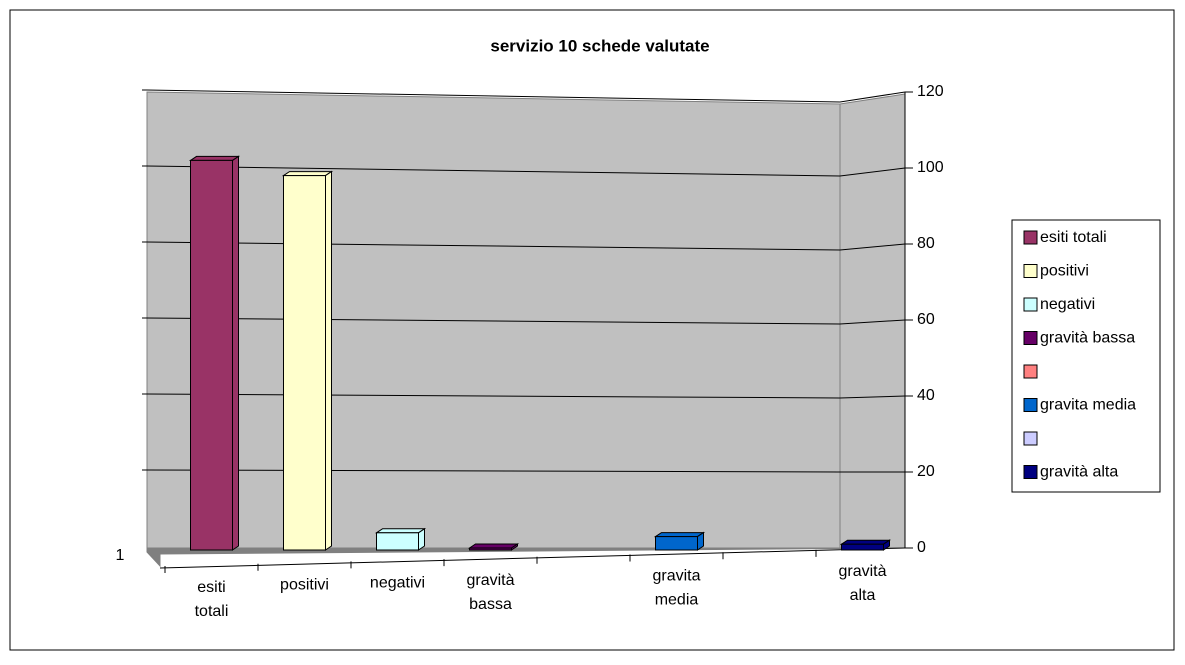 Image resolution: width=1185 pixels, height=665 pixels. Describe the element at coordinates (212, 599) in the screenshot. I see `x-tick-label: esiti totali` at that location.